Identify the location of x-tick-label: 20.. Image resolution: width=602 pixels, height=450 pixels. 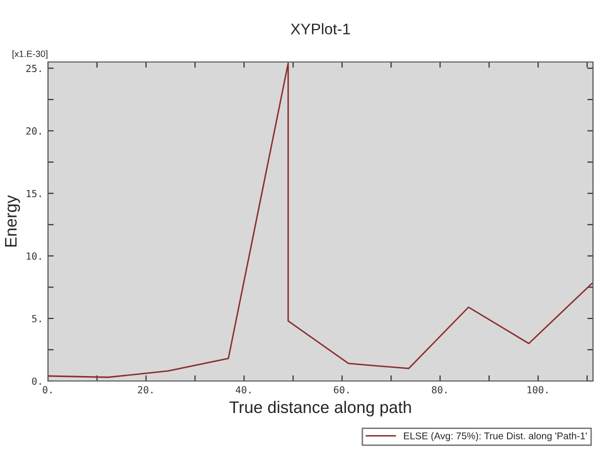
(145, 390).